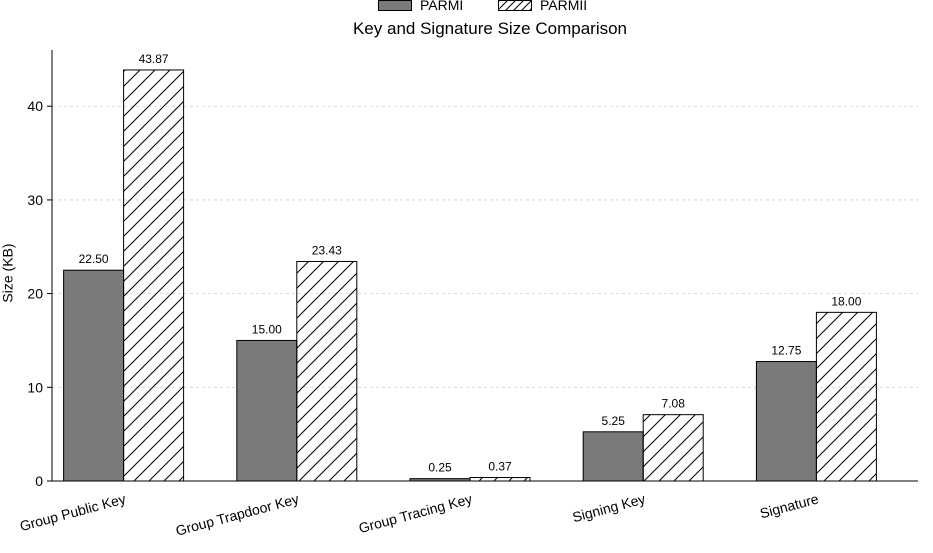  What do you see at coordinates (846, 301) in the screenshot?
I see `data-label: 18.00` at bounding box center [846, 301].